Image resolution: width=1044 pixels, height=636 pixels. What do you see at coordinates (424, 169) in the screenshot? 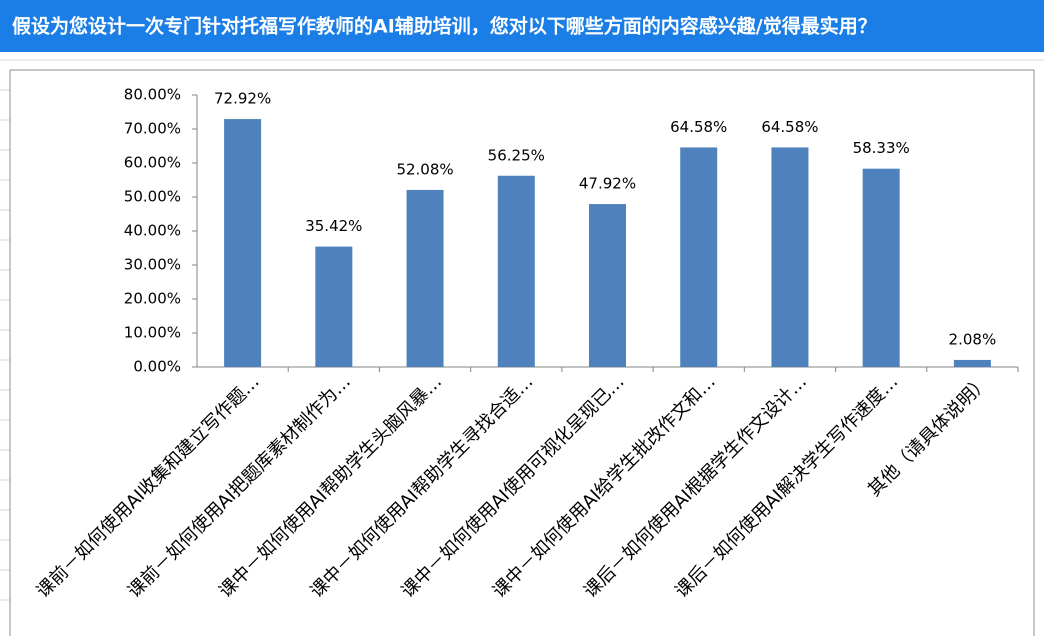
I see `value-label: 52.08%` at bounding box center [424, 169].